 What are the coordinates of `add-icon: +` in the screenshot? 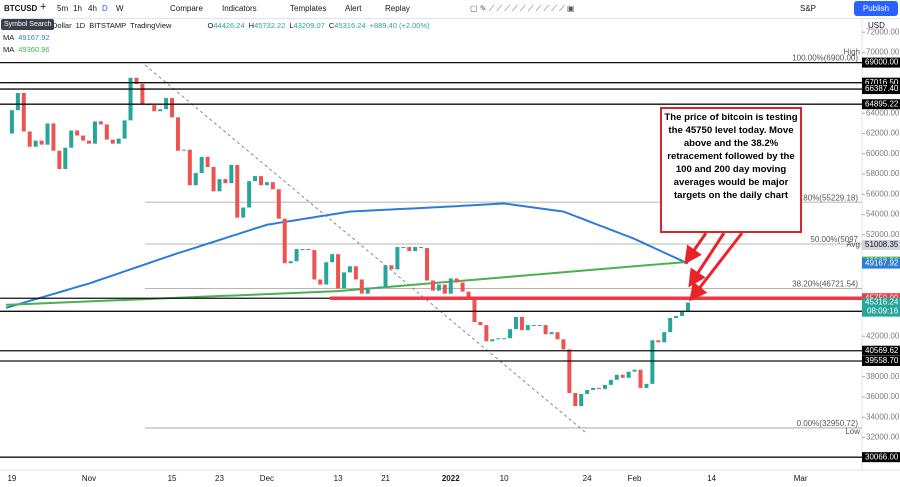 It's located at (43, 7).